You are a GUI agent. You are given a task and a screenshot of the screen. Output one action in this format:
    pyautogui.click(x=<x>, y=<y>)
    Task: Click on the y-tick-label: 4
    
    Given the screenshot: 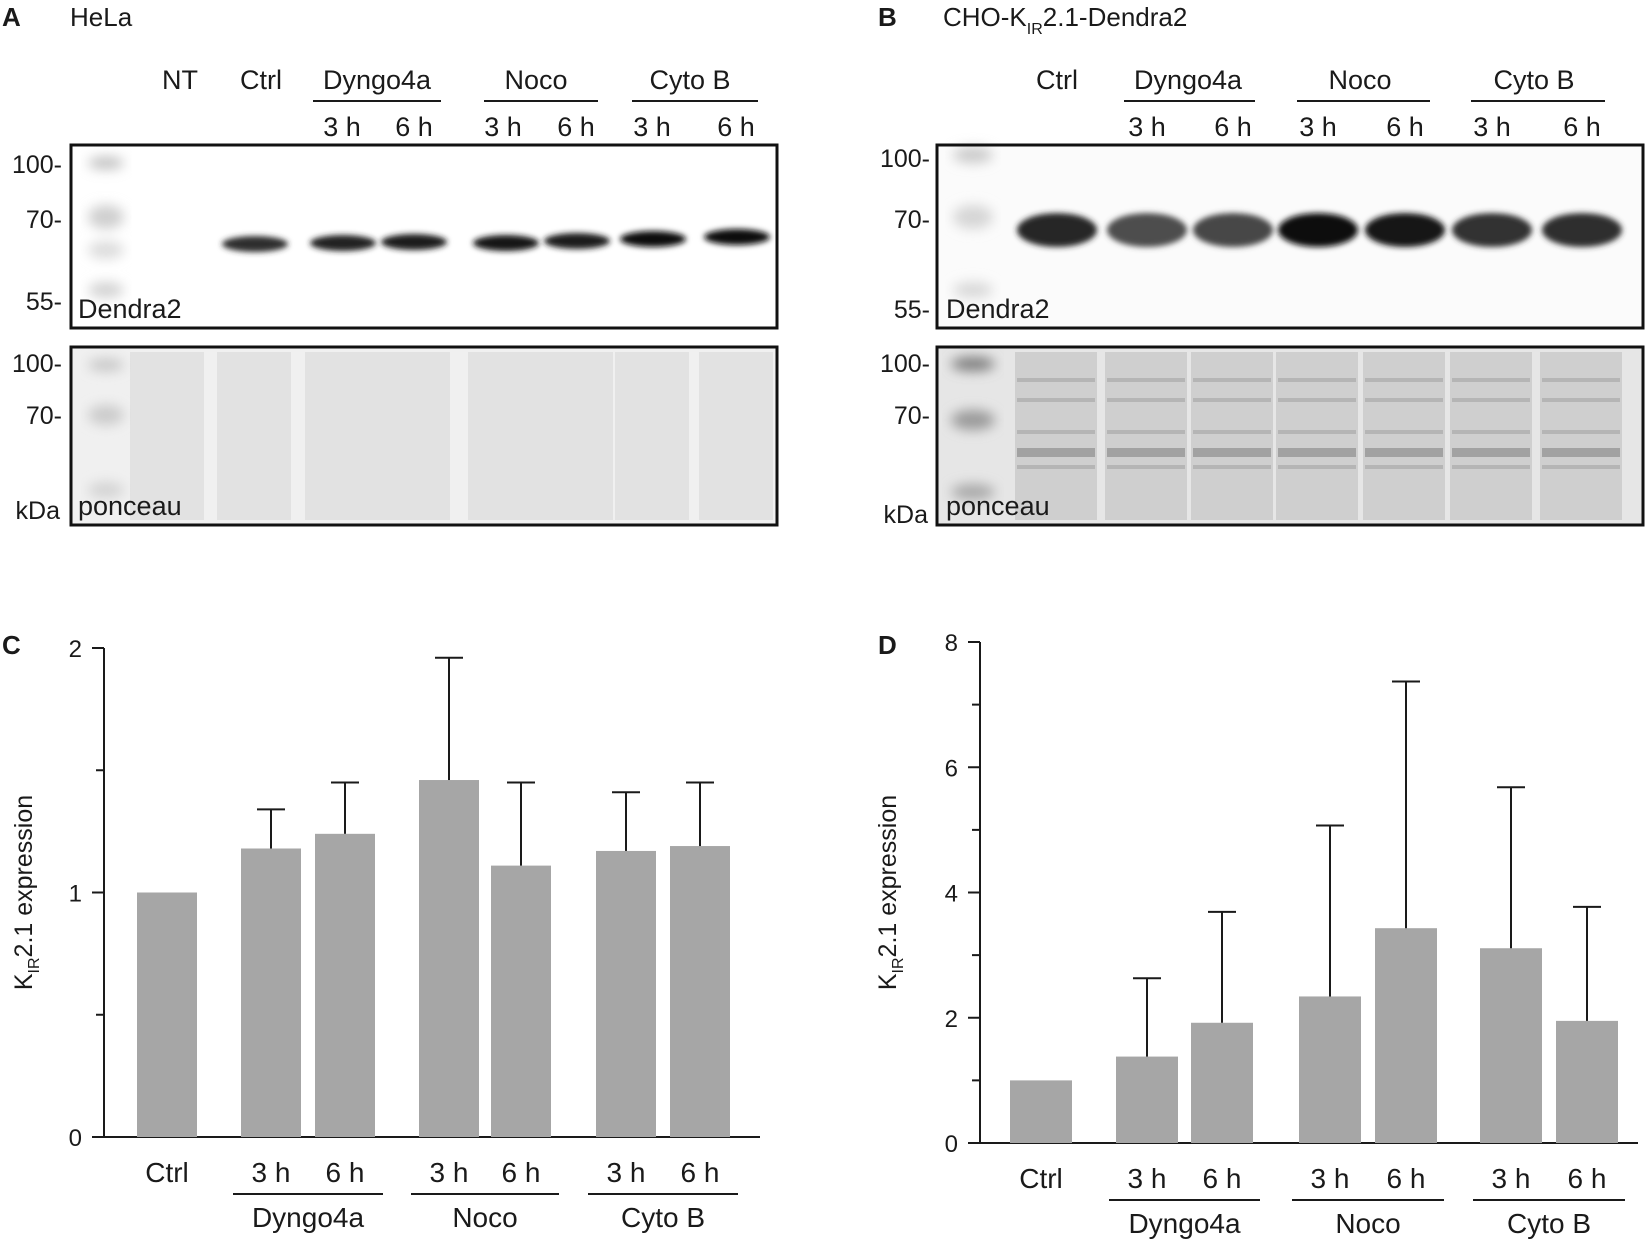 What is the action you would take?
    pyautogui.click(x=951, y=894)
    